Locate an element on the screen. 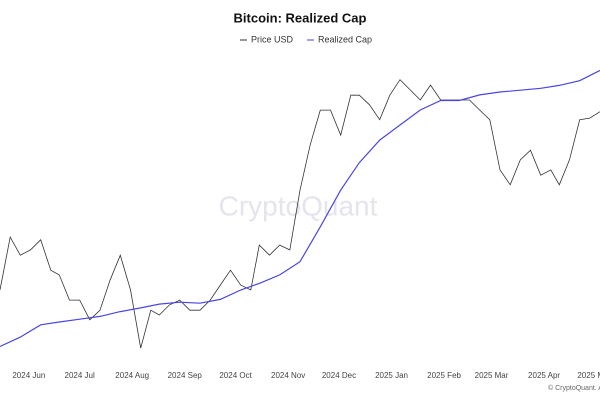 This screenshot has height=400, width=600. x-tick-label: 2024 Sep is located at coordinates (185, 375).